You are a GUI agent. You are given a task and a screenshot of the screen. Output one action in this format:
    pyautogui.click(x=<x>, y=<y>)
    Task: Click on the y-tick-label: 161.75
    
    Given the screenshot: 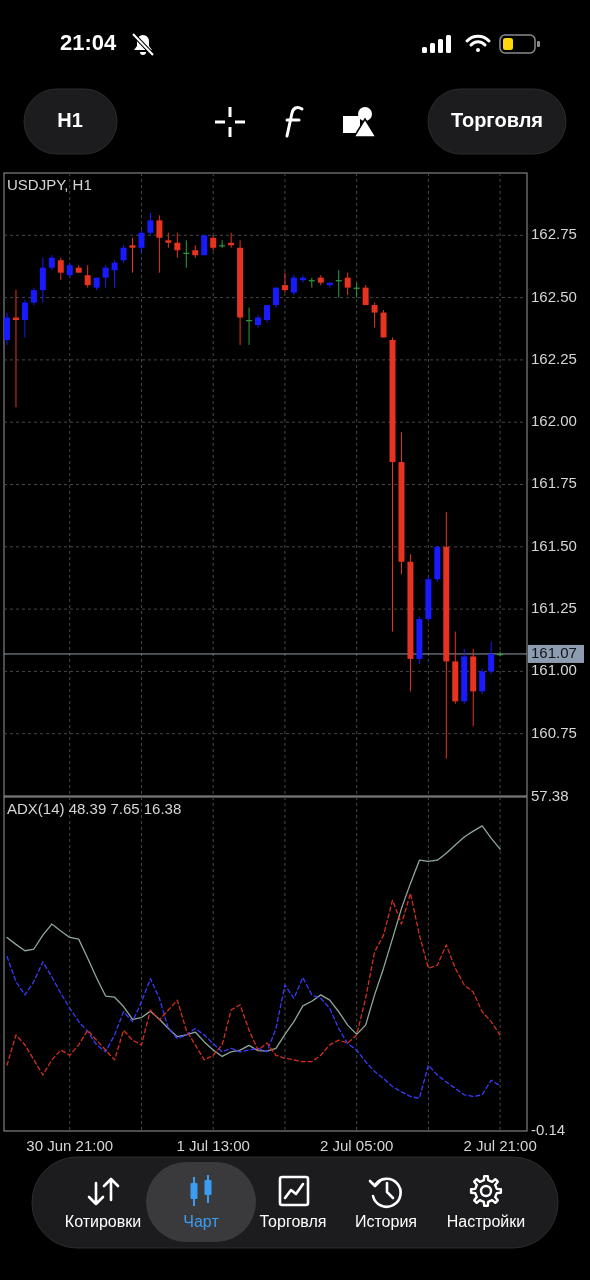 What is the action you would take?
    pyautogui.click(x=554, y=483)
    